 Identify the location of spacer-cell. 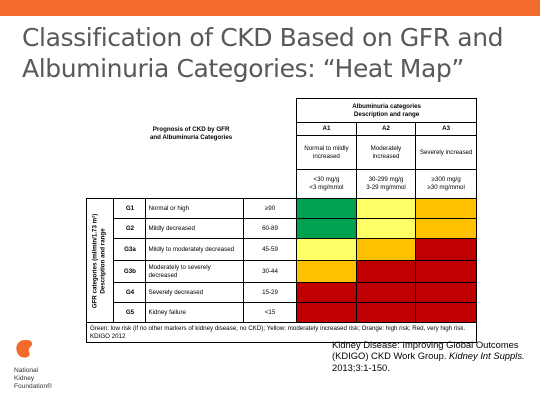
(191, 184).